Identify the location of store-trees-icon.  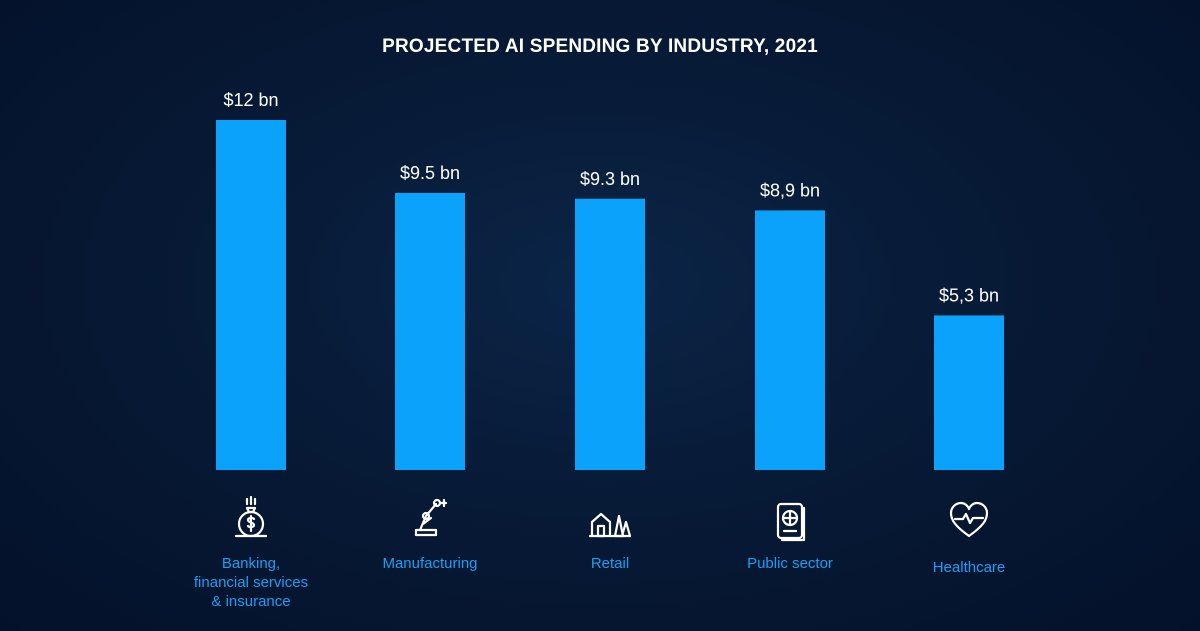
(610, 522).